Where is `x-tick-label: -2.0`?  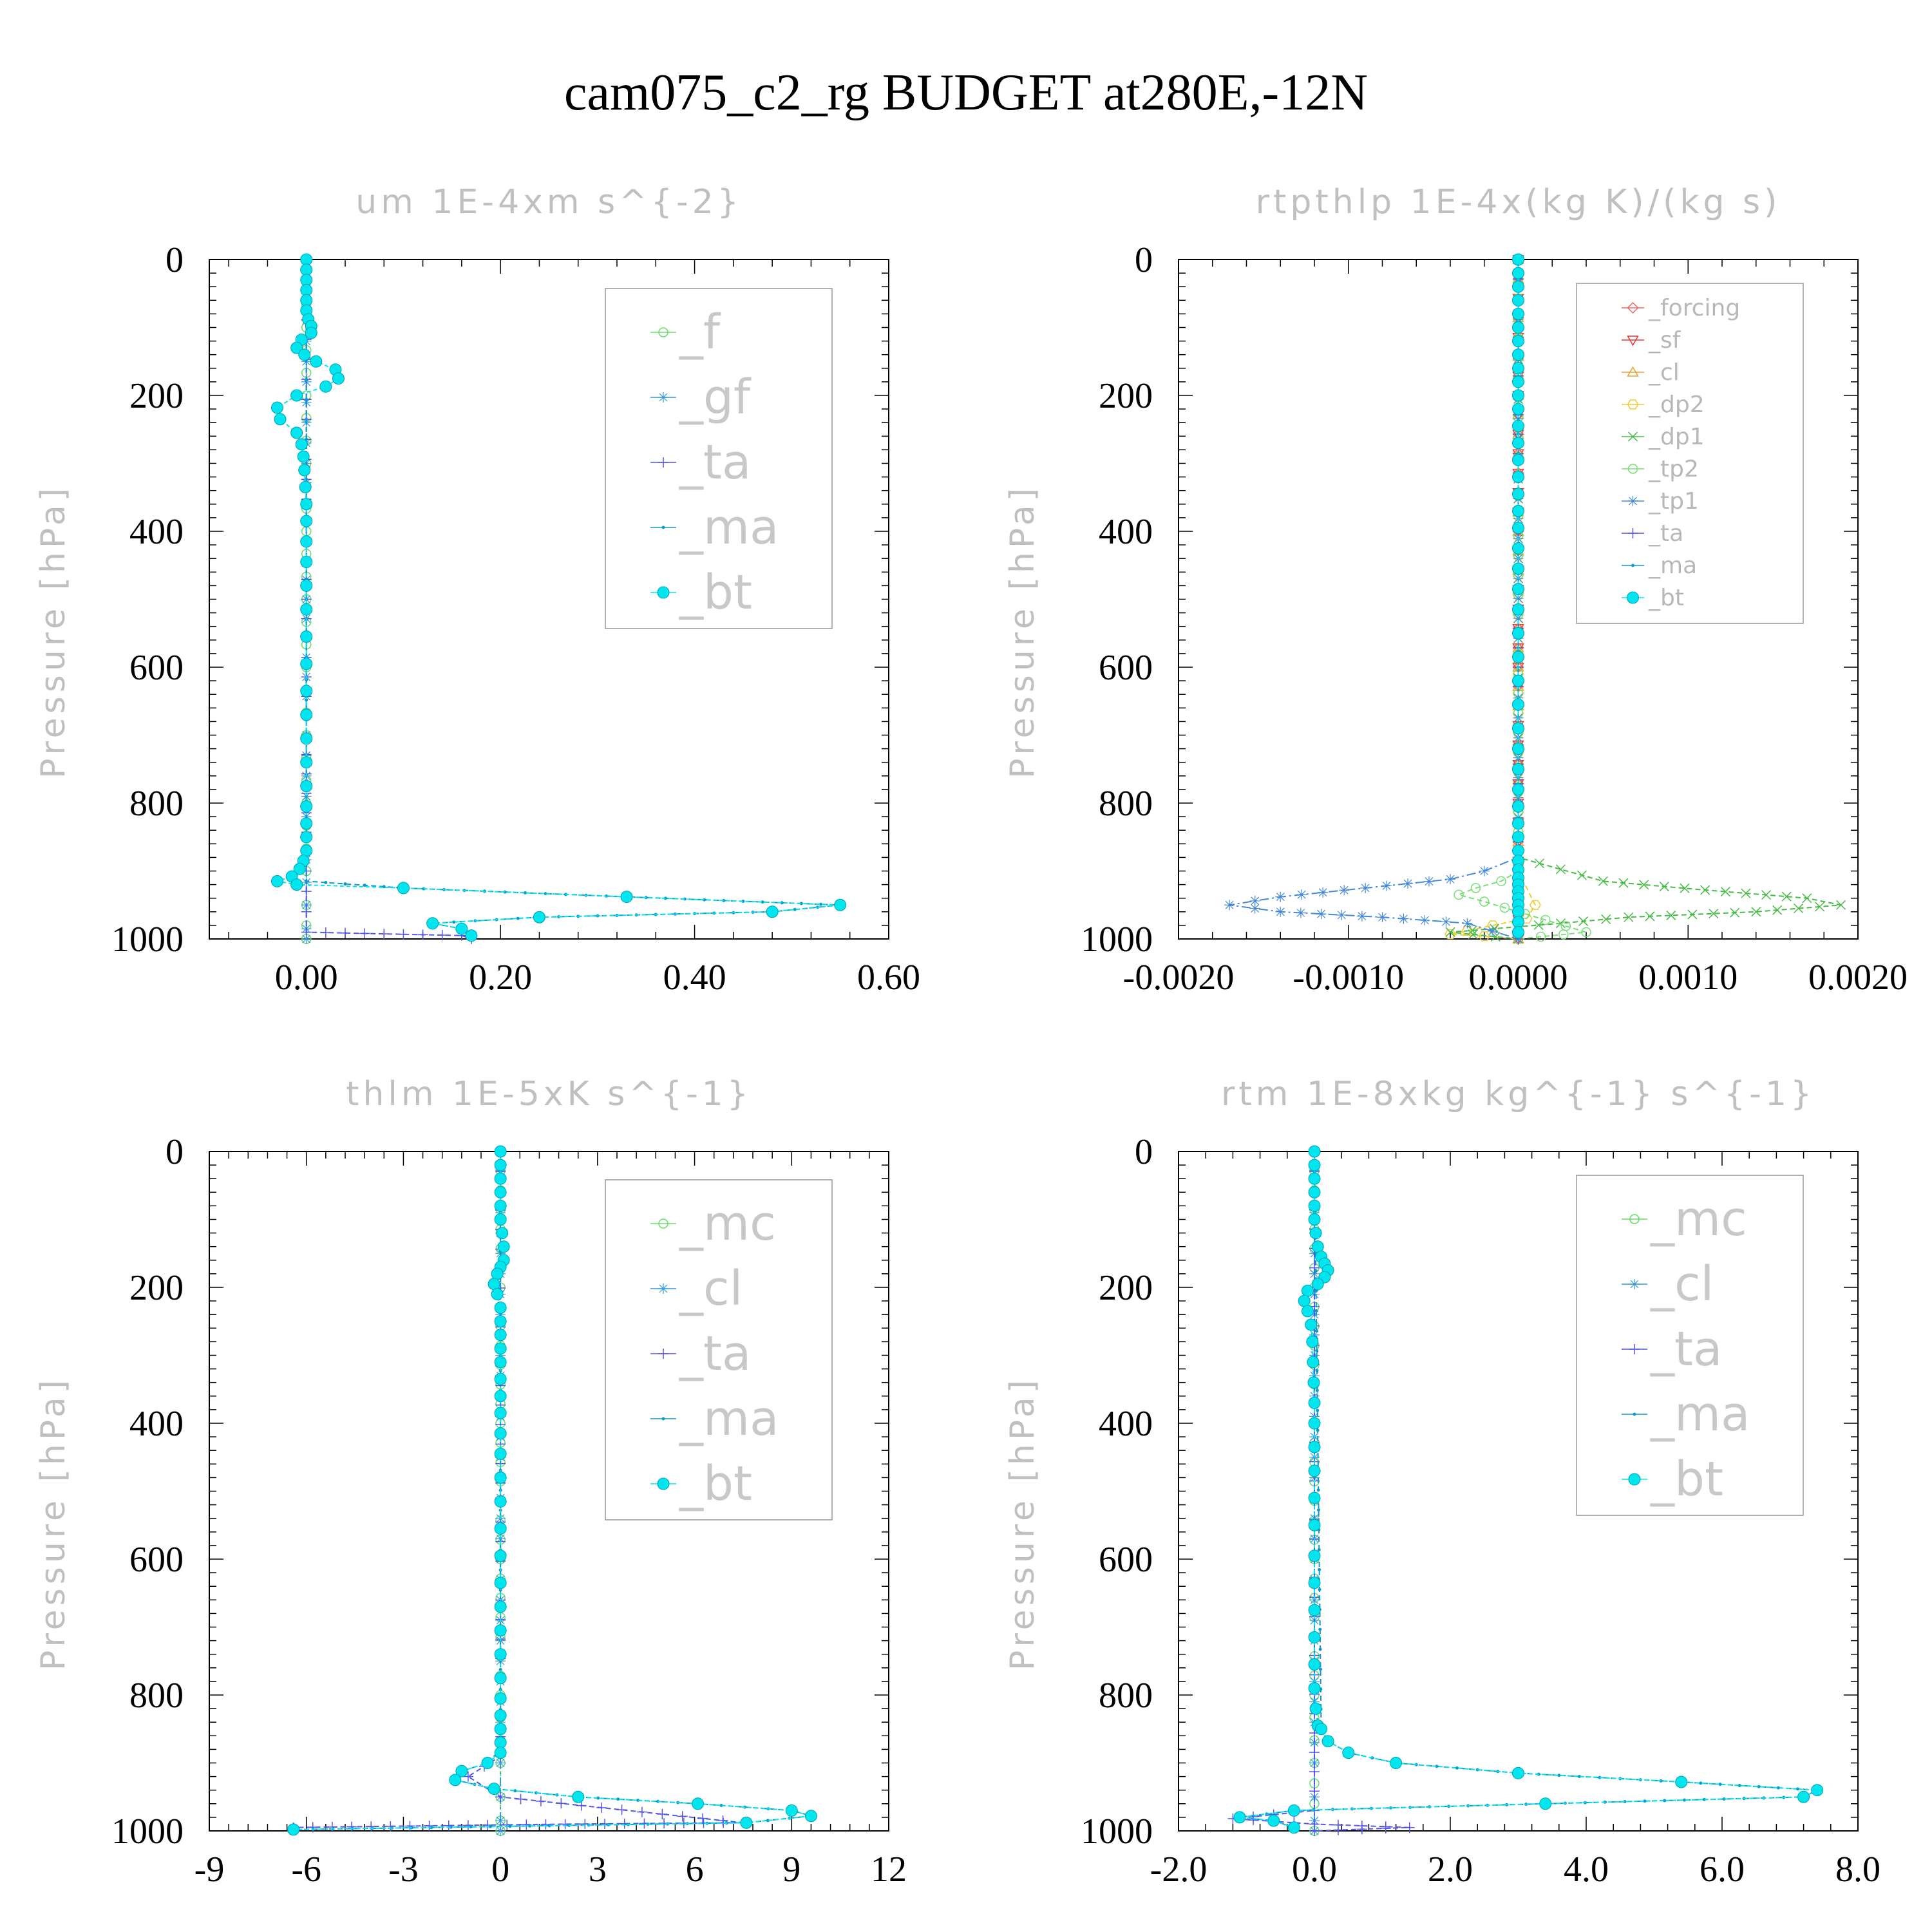
x-tick-label: -2.0 is located at coordinates (1179, 1869).